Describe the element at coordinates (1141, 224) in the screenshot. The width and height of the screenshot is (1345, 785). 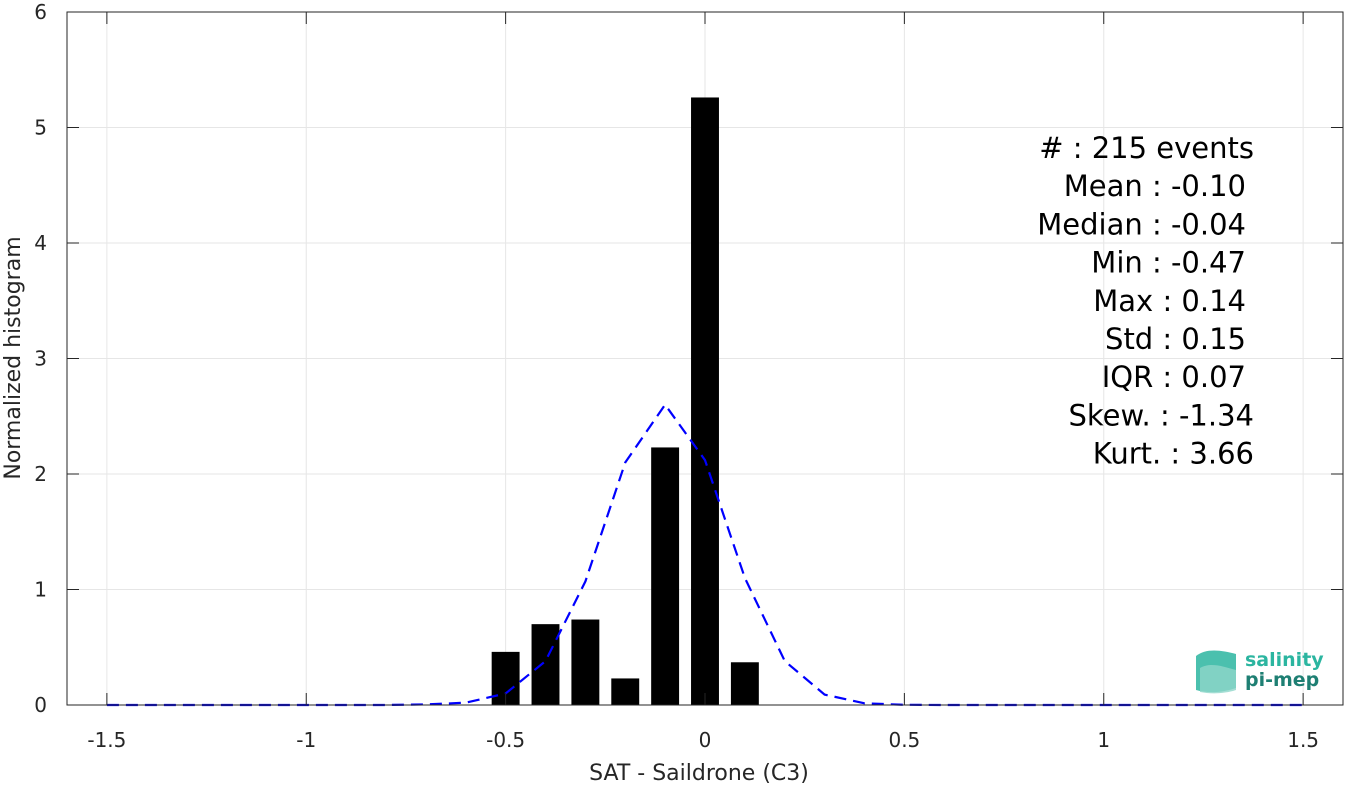
I see `stat-line: Median : -0.04` at that location.